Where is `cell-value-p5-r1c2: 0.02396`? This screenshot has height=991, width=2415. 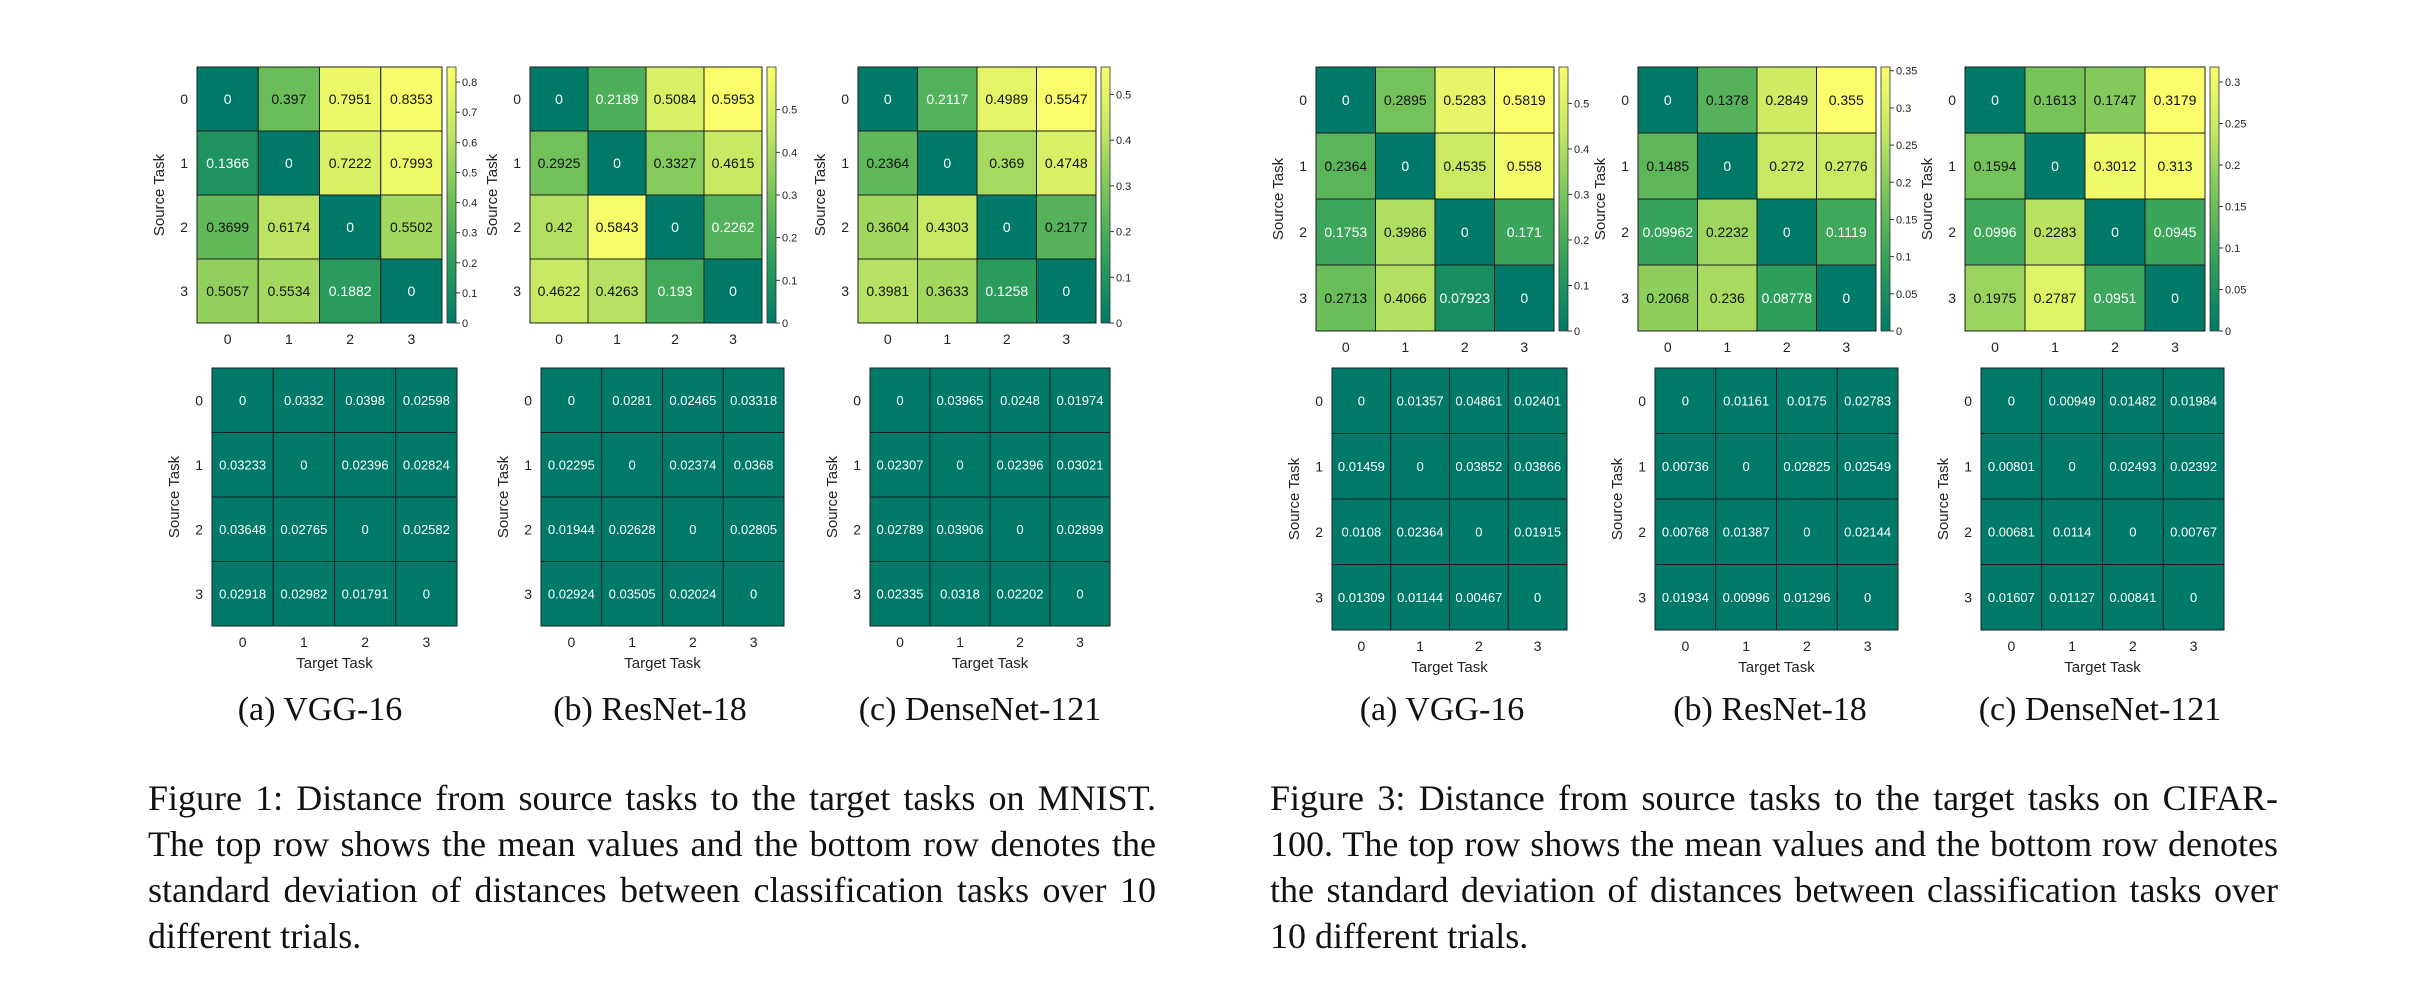 cell-value-p5-r1c2: 0.02396 is located at coordinates (1020, 464).